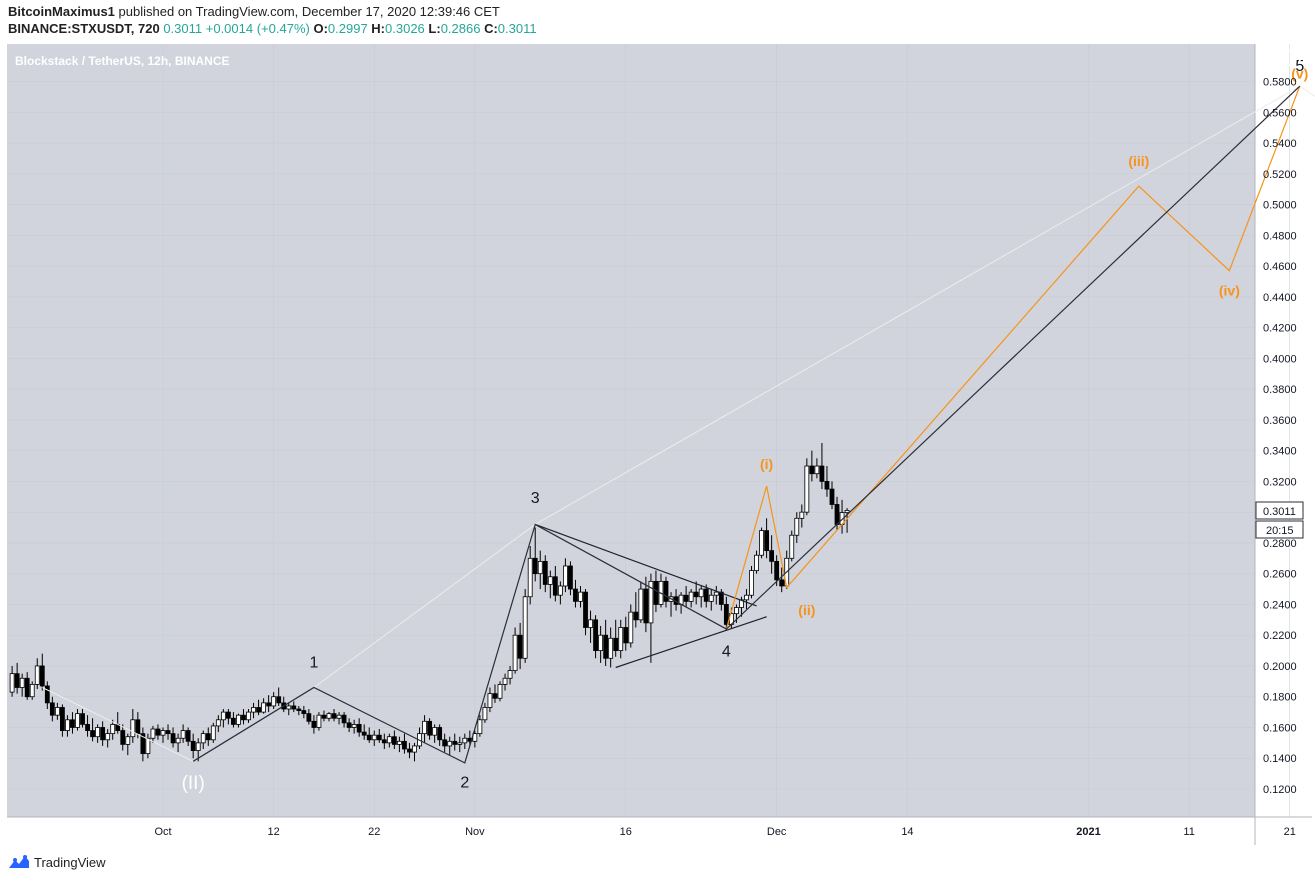  I want to click on brand-name: TradingView, so click(70, 862).